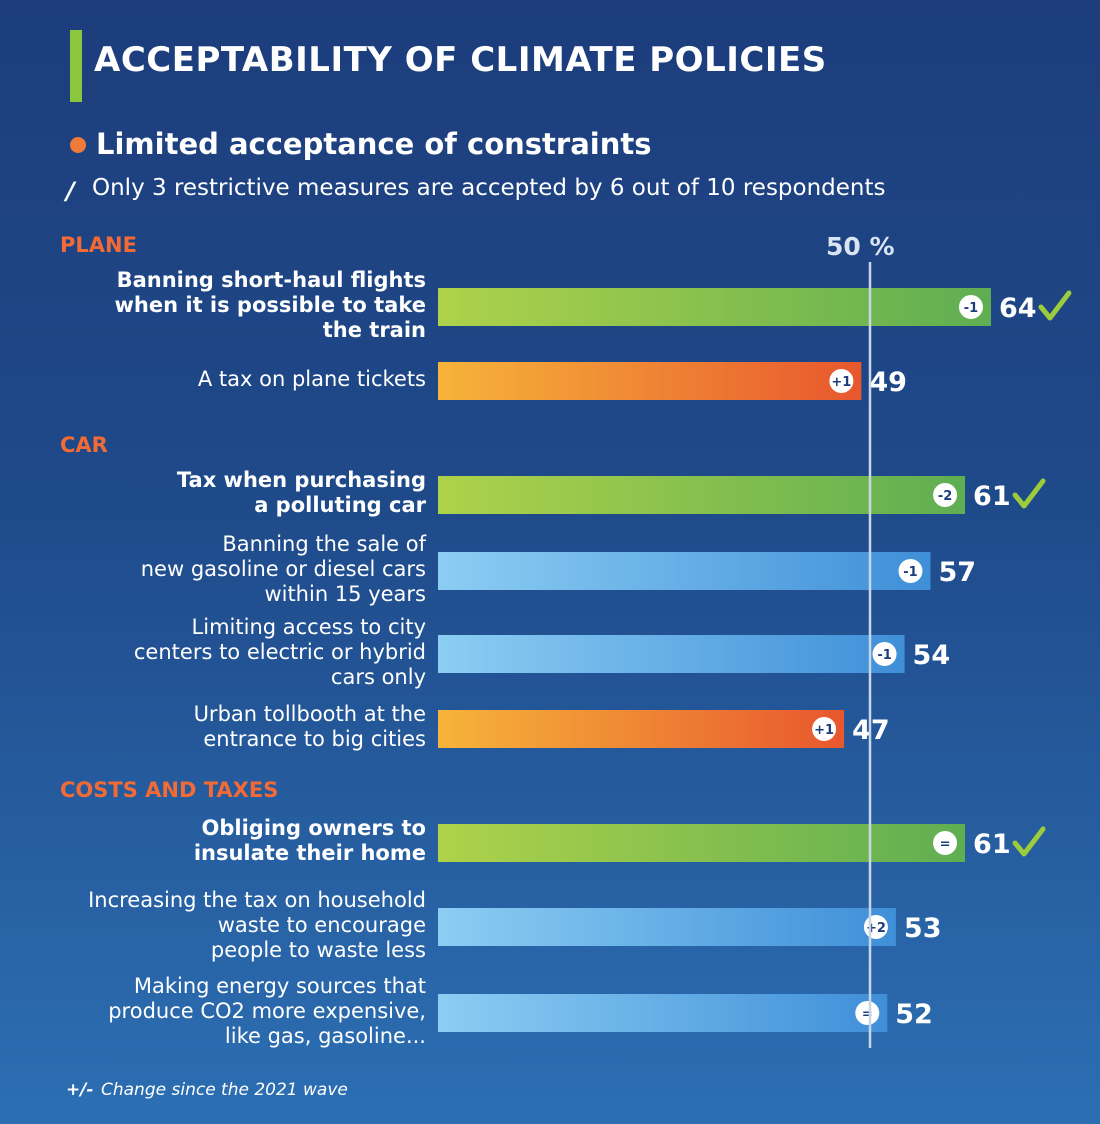 The height and width of the screenshot is (1124, 1100). I want to click on footnote: Change since the 2021 wave, so click(224, 1090).